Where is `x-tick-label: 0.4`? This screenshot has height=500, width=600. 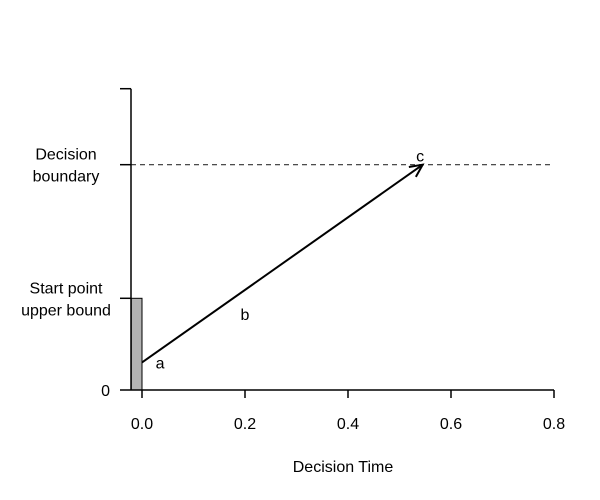 x-tick-label: 0.4 is located at coordinates (348, 424).